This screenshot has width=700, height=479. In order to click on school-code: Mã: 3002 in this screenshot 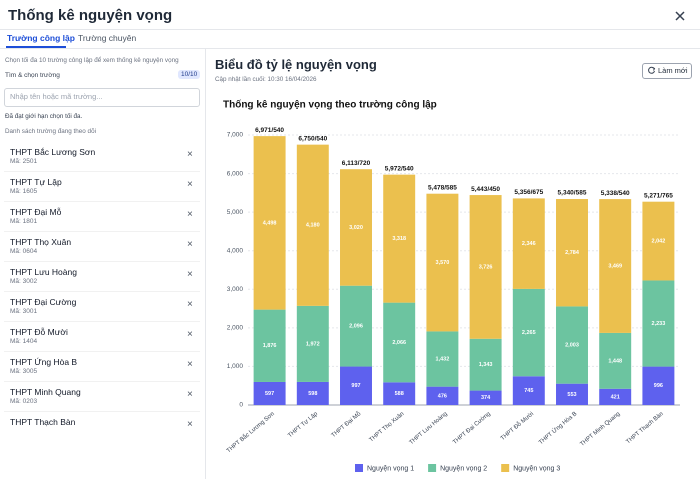, I will do `click(24, 281)`.